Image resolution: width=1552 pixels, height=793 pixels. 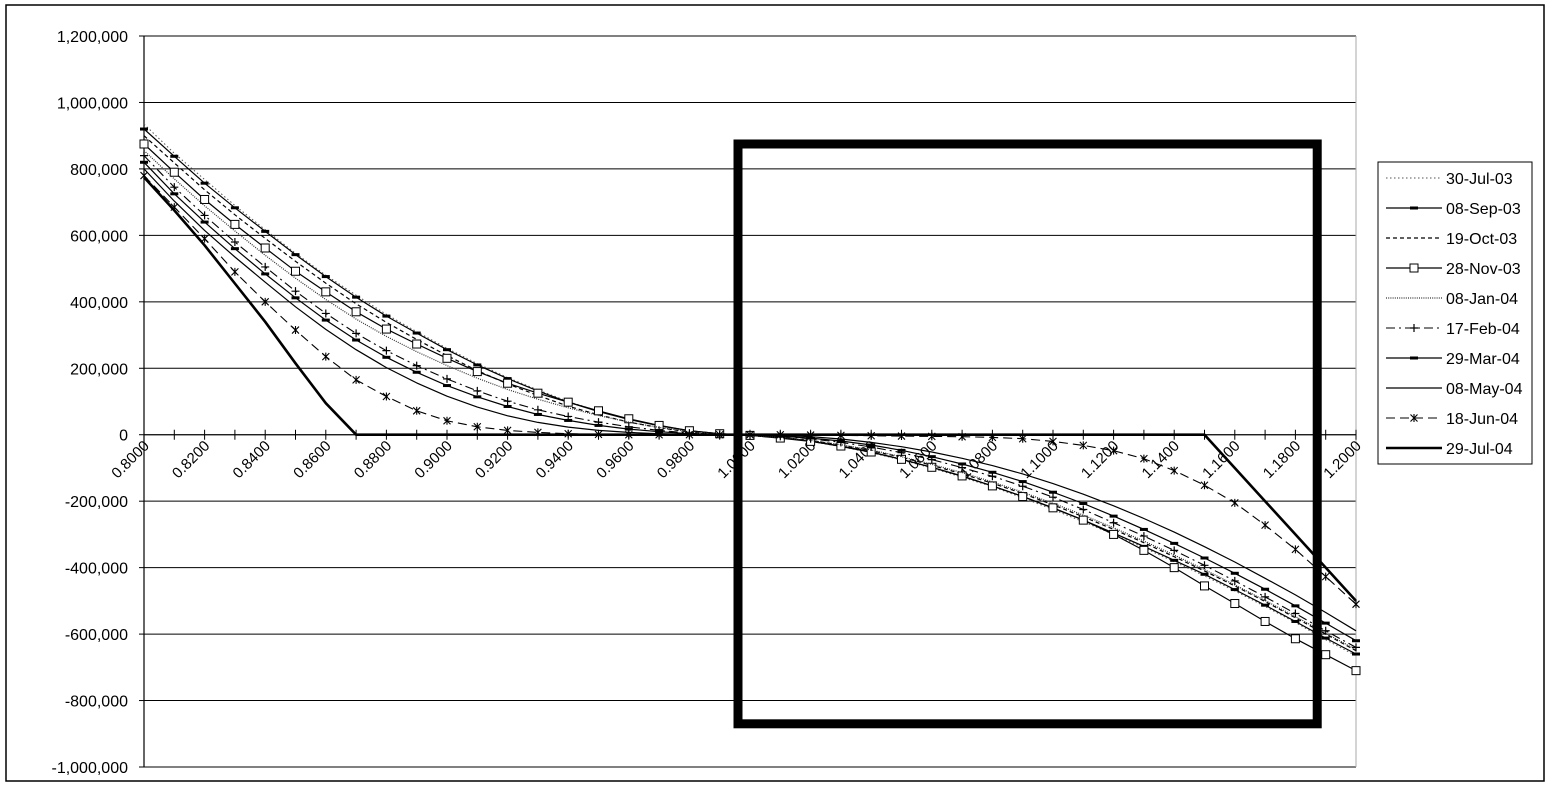 I want to click on legend-item: 28-Nov-03, so click(x=1453, y=269).